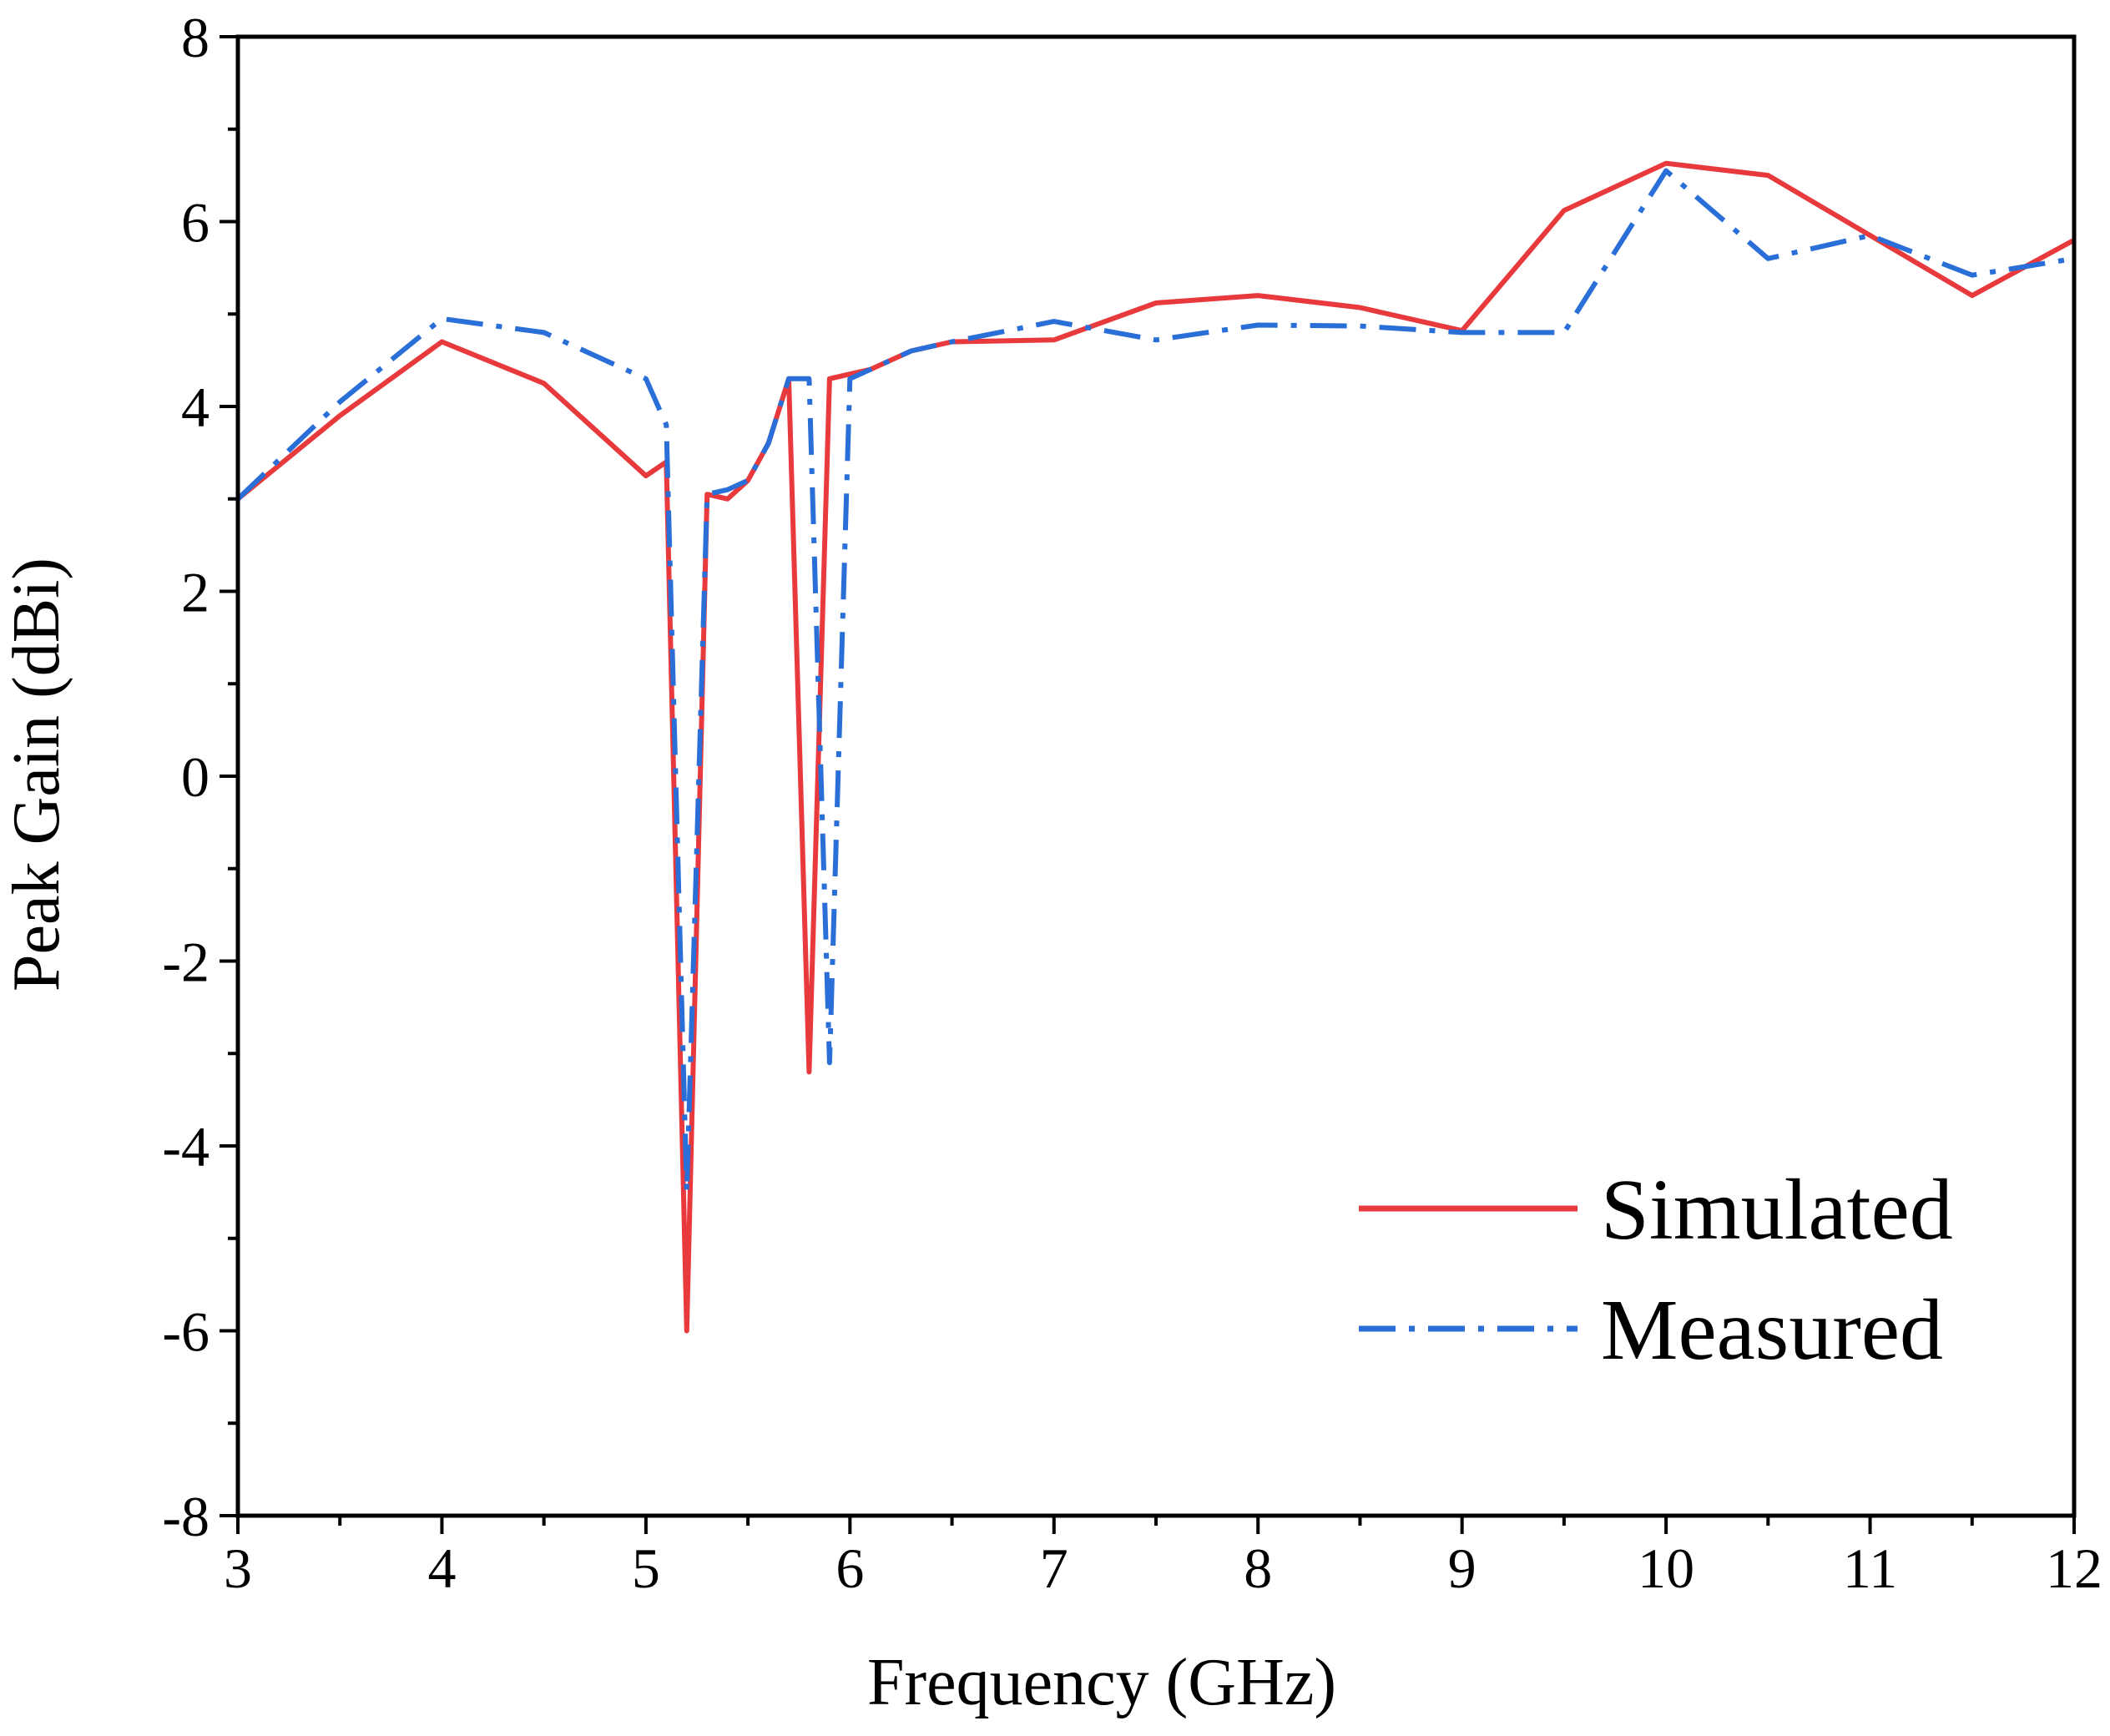  Describe the element at coordinates (195, 37) in the screenshot. I see `y-tick-label: 8` at that location.